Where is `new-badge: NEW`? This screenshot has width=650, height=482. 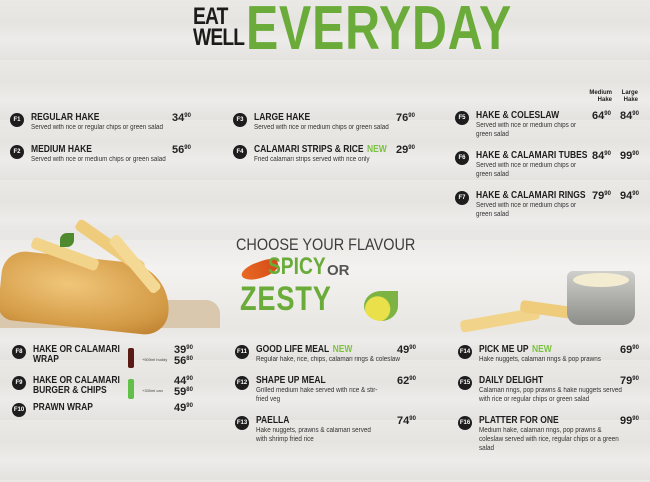 new-badge: NEW is located at coordinates (376, 149).